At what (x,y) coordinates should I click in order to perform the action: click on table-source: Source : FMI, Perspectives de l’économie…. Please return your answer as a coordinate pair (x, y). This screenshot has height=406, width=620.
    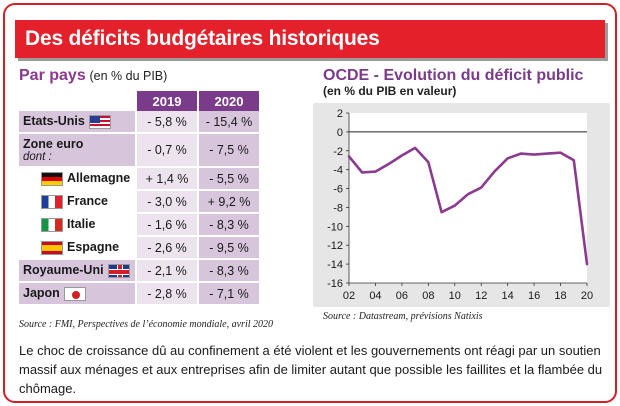
    Looking at the image, I should click on (146, 324).